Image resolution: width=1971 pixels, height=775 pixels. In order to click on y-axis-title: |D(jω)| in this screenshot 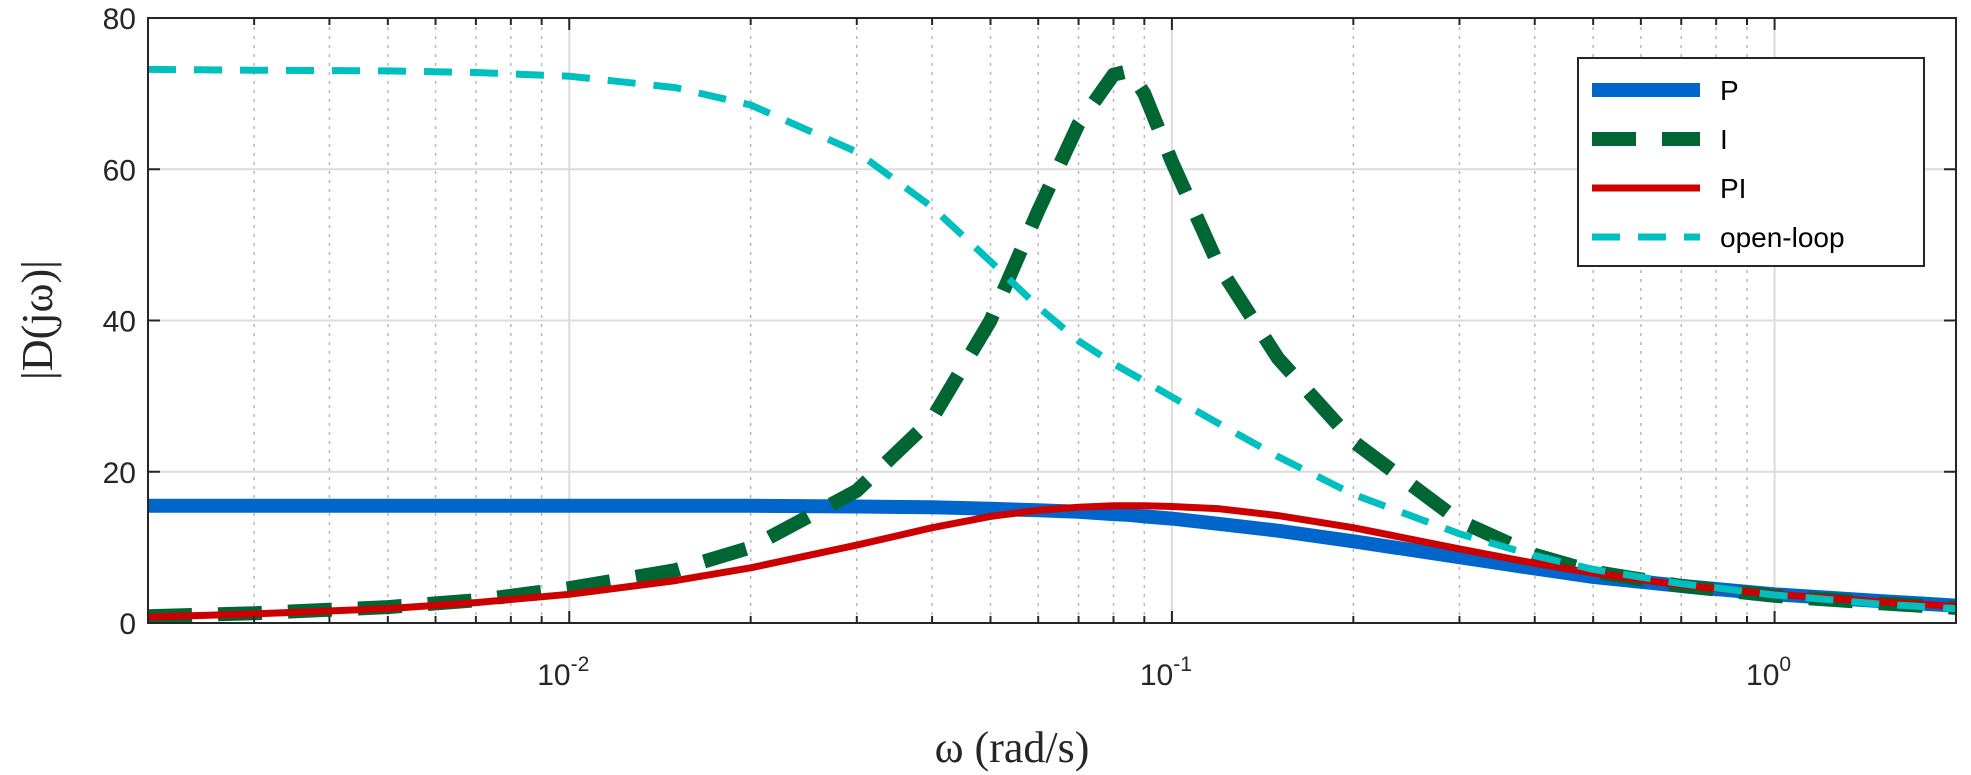, I will do `click(37, 320)`.